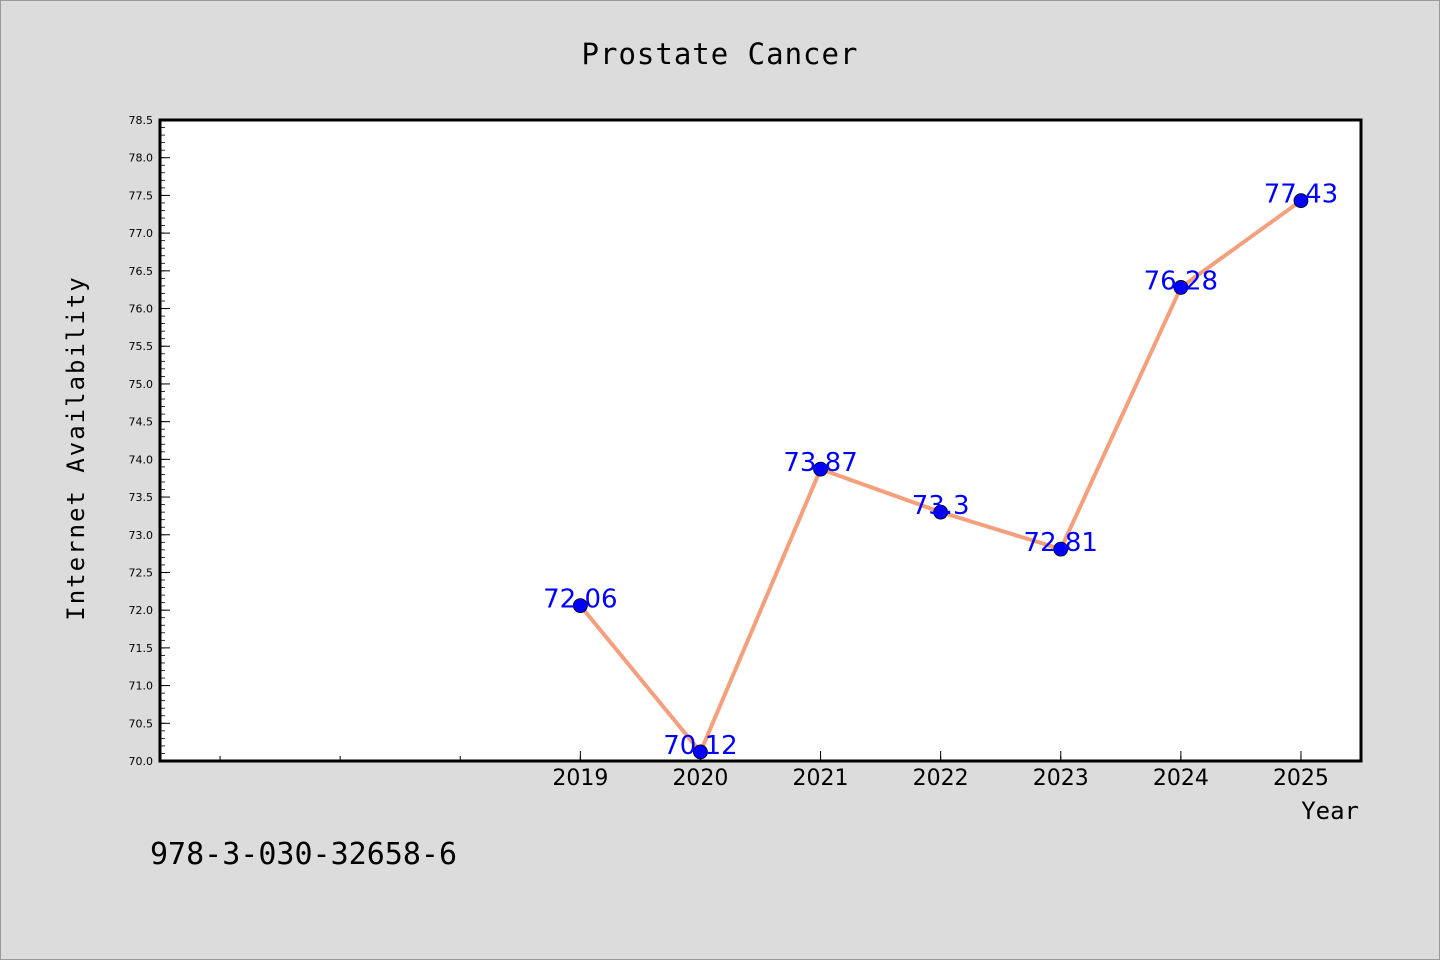 The width and height of the screenshot is (1440, 960). Describe the element at coordinates (720, 54) in the screenshot. I see `chart-title: Prostate Cancer` at that location.